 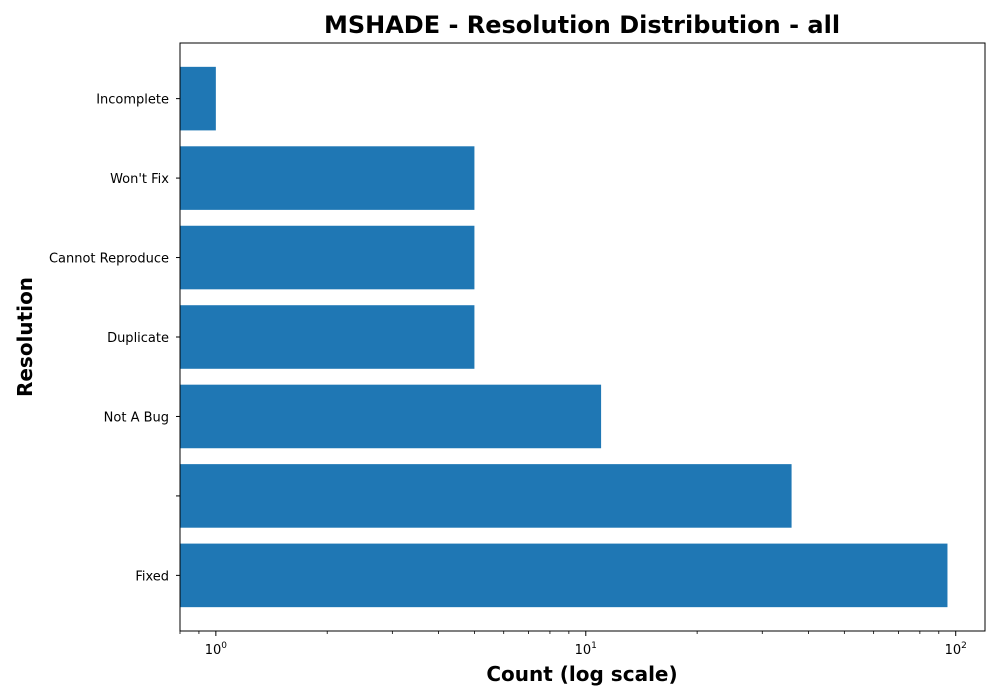 What do you see at coordinates (486, 496) in the screenshot?
I see `bar-blank` at bounding box center [486, 496].